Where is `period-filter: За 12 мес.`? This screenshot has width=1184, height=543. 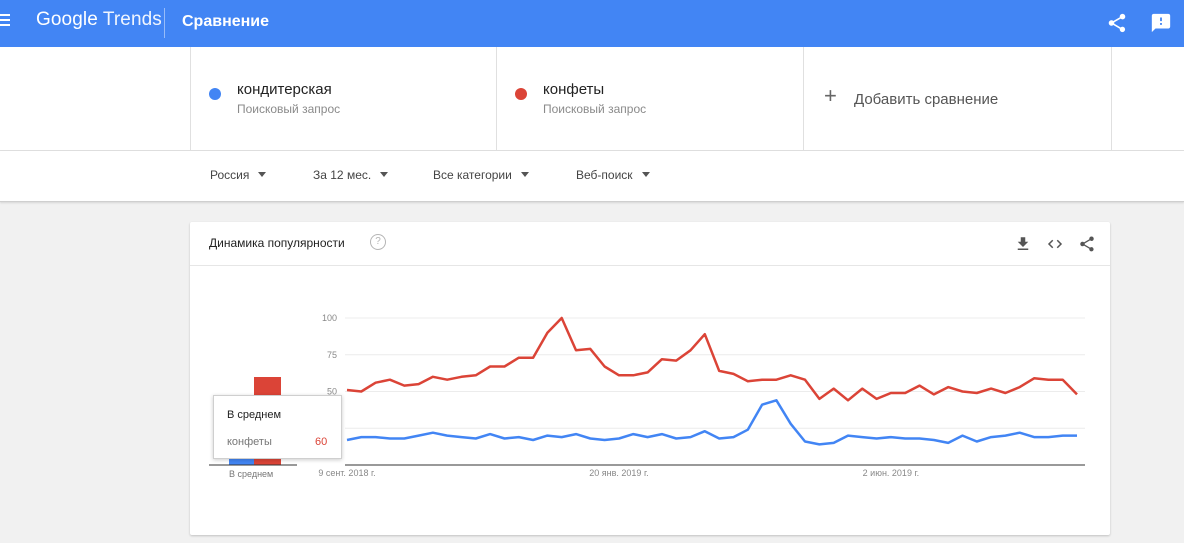 period-filter: За 12 мес. is located at coordinates (351, 175).